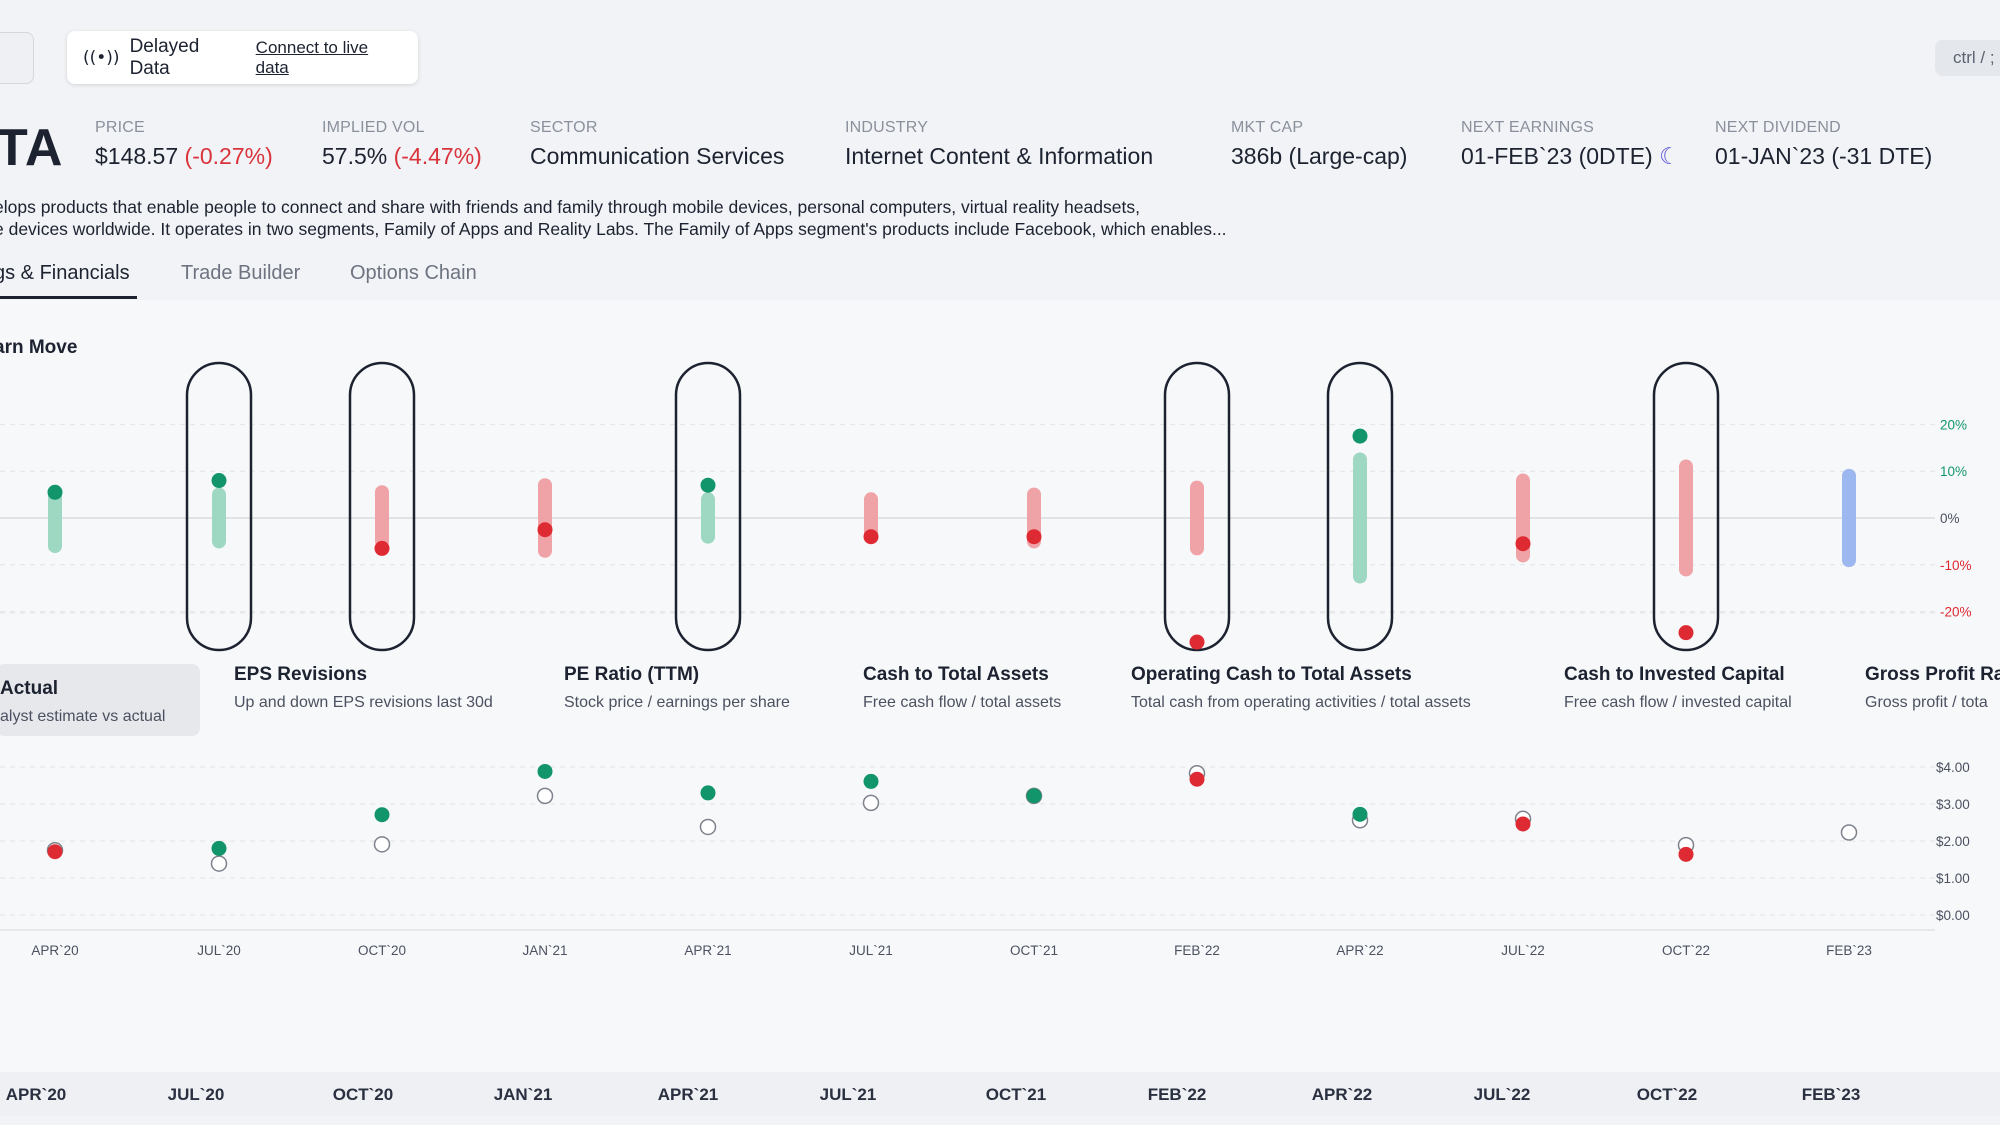 This screenshot has height=1125, width=2000. I want to click on x-tick-label: FEB`23, so click(1849, 950).